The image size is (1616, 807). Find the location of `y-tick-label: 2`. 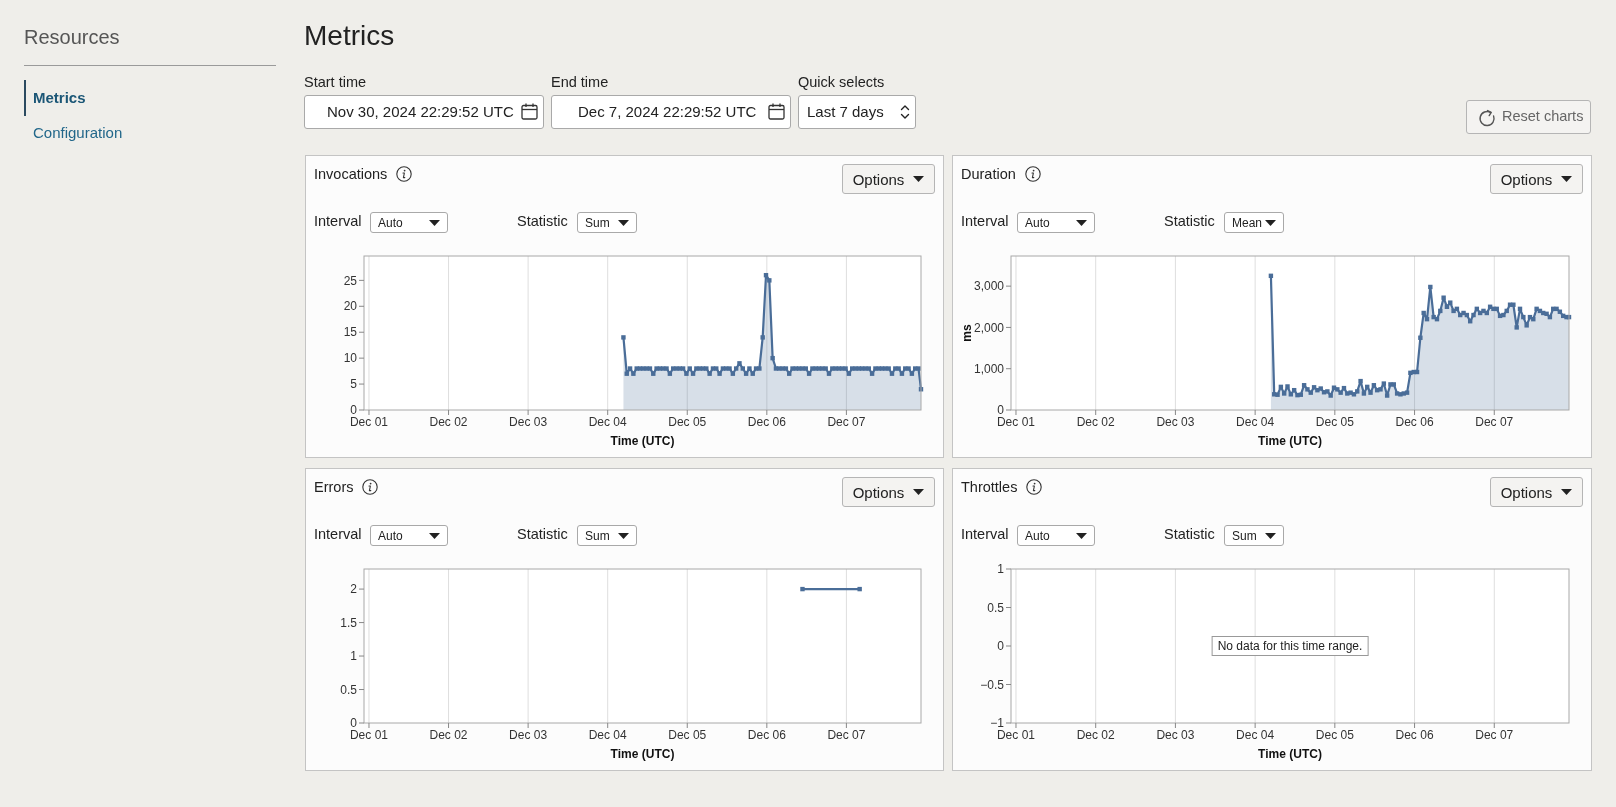

y-tick-label: 2 is located at coordinates (354, 589).